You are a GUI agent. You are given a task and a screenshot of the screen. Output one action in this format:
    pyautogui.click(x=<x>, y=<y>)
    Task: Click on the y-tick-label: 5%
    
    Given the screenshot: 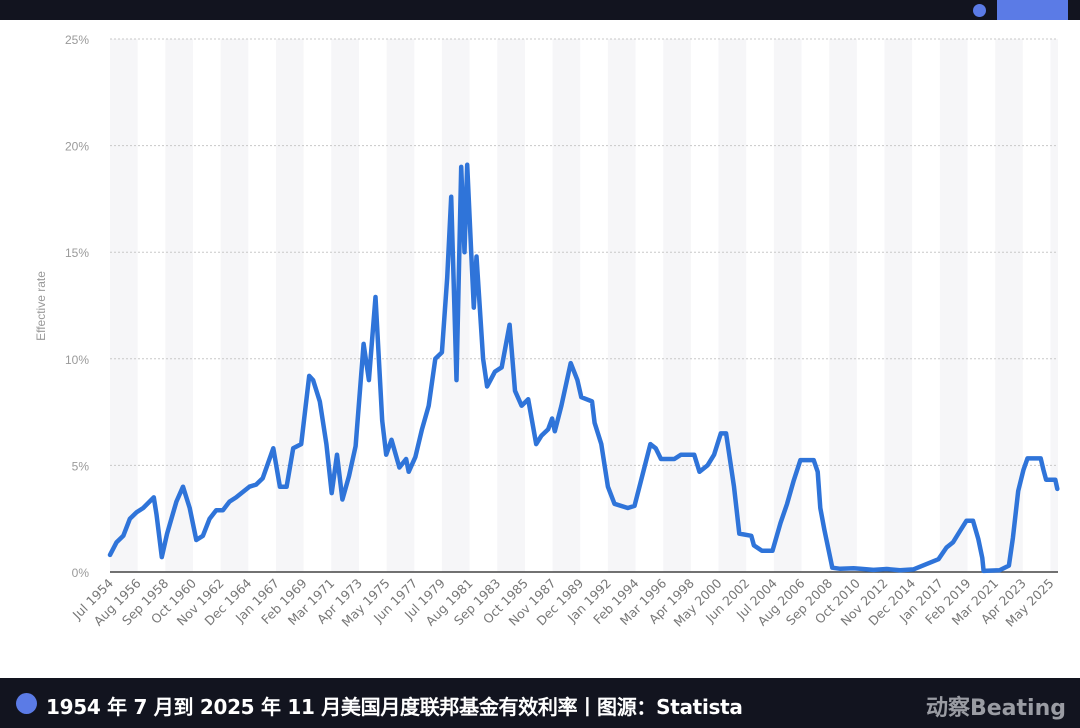 What is the action you would take?
    pyautogui.click(x=81, y=466)
    